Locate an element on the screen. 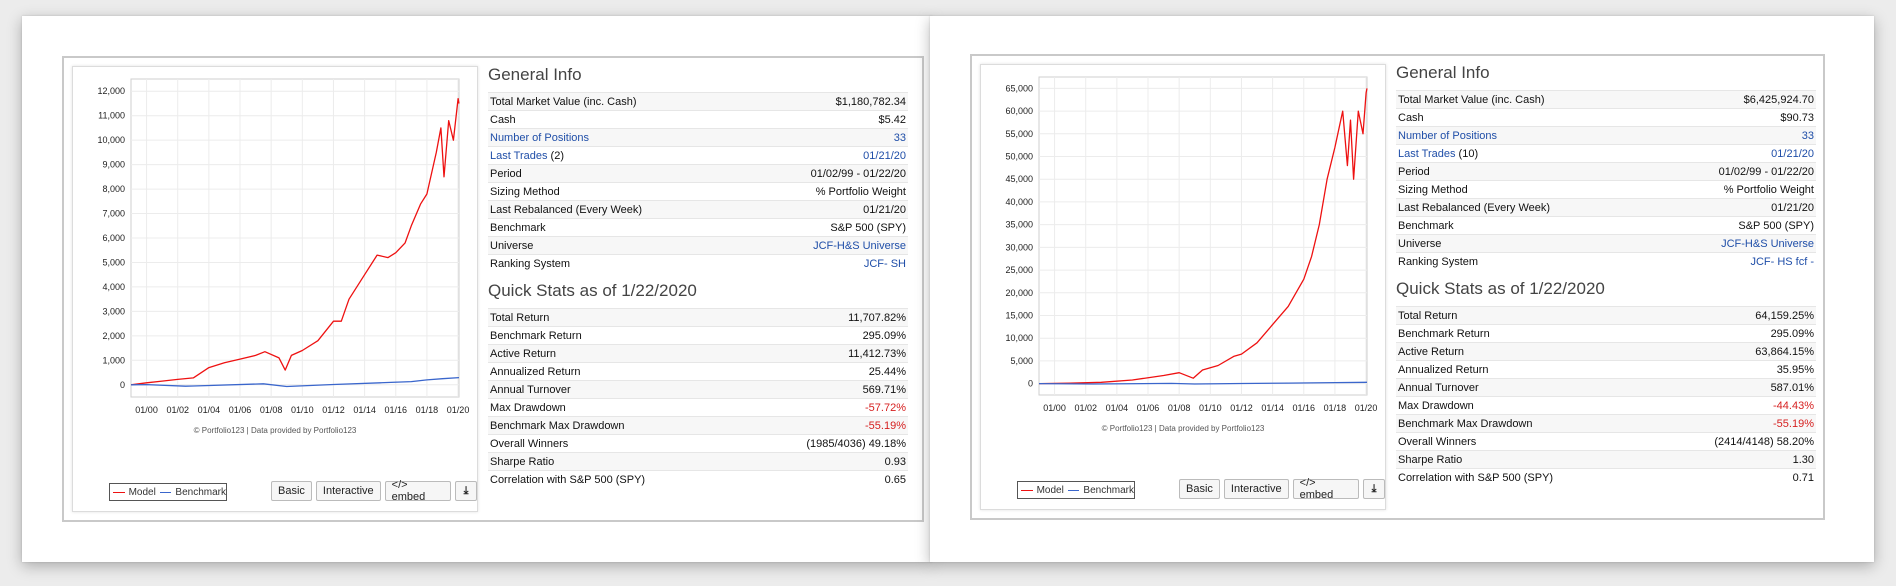 The image size is (1896, 586). x-tick-label: 01/12 is located at coordinates (333, 410).